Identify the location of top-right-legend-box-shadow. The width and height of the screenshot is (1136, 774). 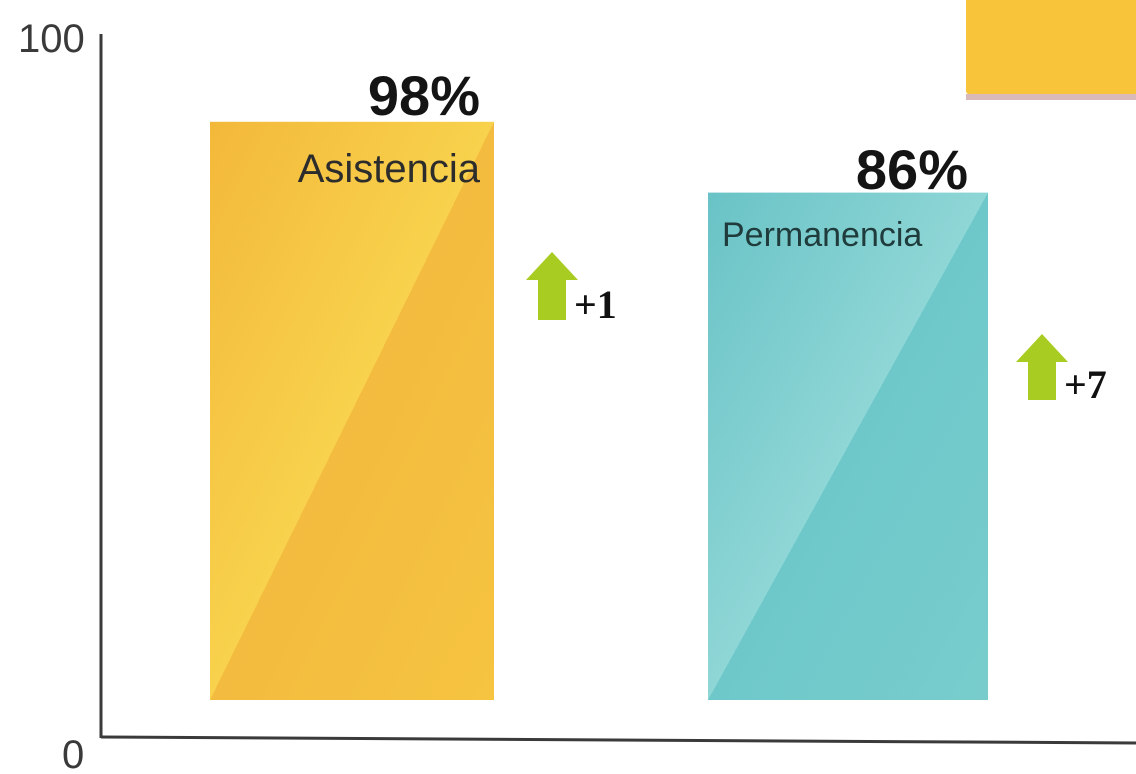
(1051, 97).